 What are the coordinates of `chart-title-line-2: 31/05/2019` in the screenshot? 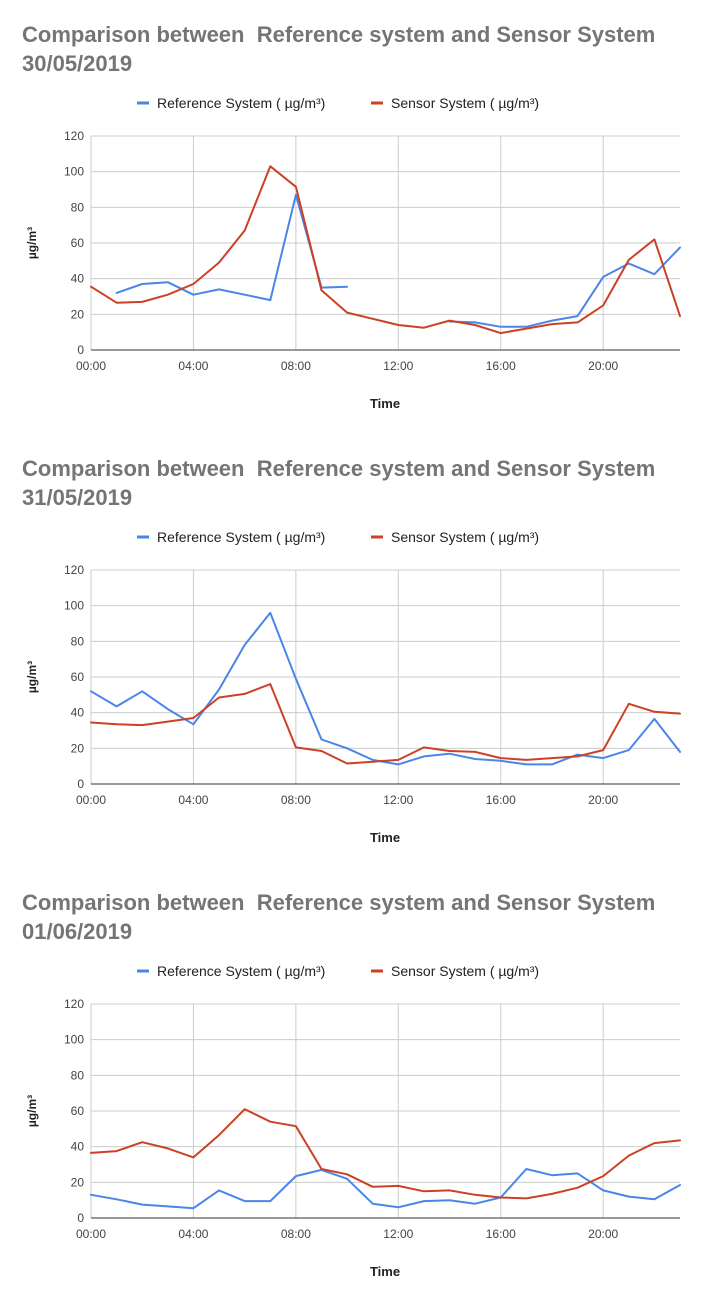 It's located at (77, 497).